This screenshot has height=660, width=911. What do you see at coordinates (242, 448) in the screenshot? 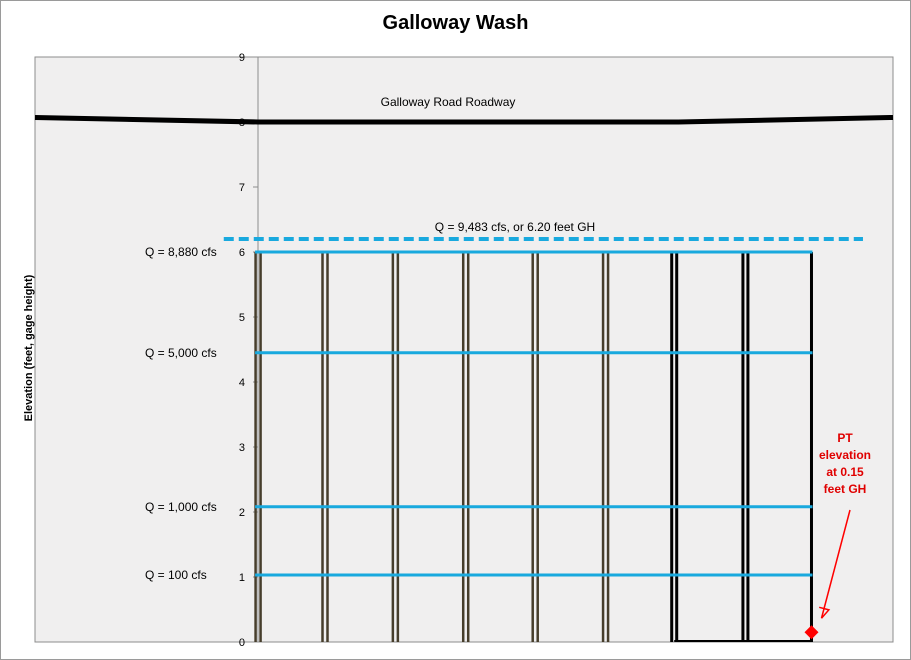
I see `y-tick-label: 3` at bounding box center [242, 448].